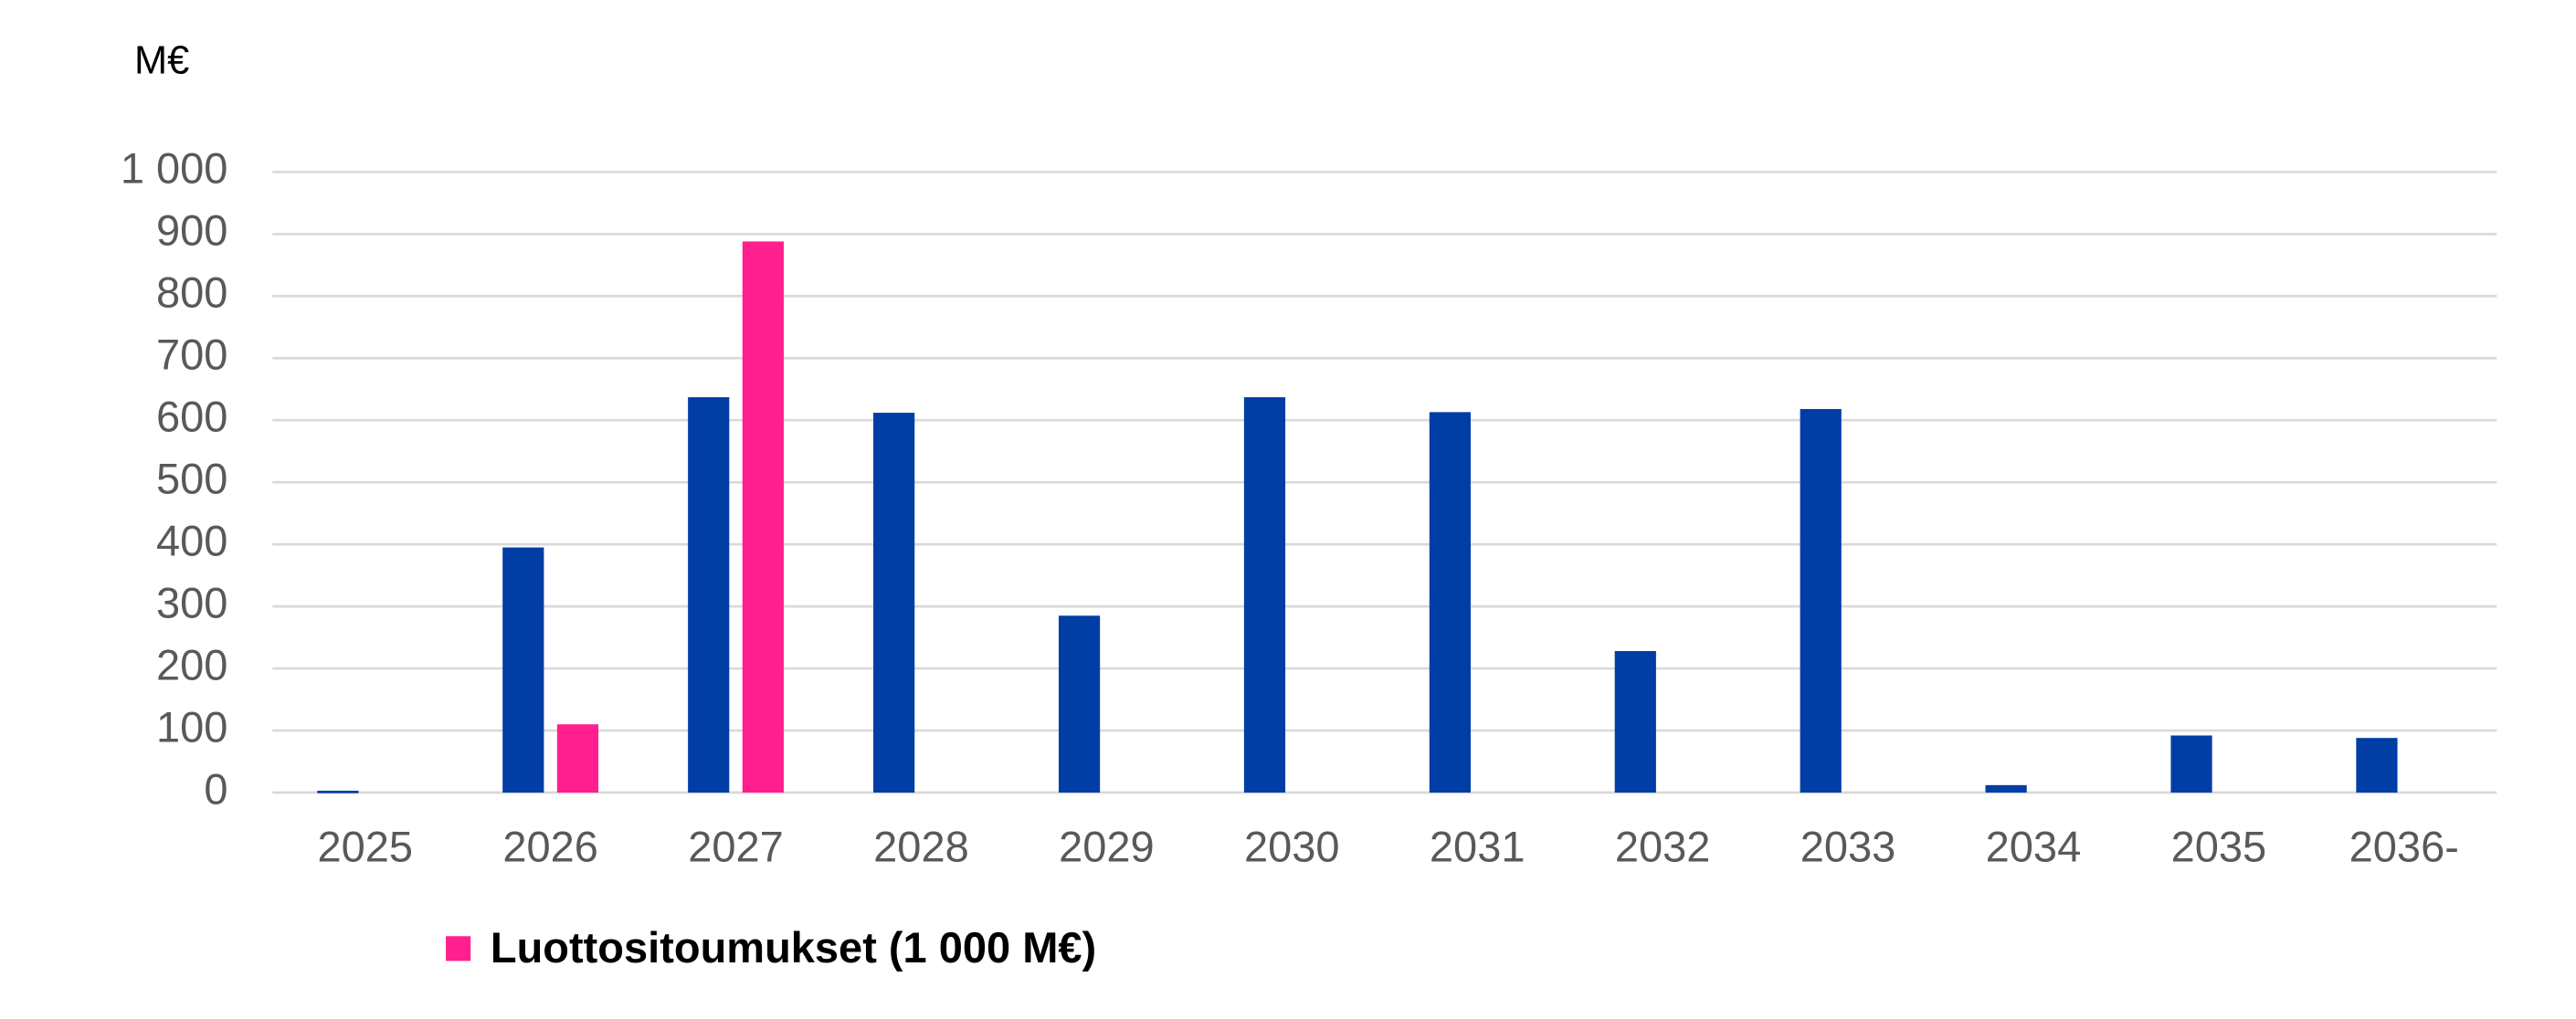 This screenshot has height=1019, width=2576. Describe the element at coordinates (459, 949) in the screenshot. I see `legend-swatch` at that location.